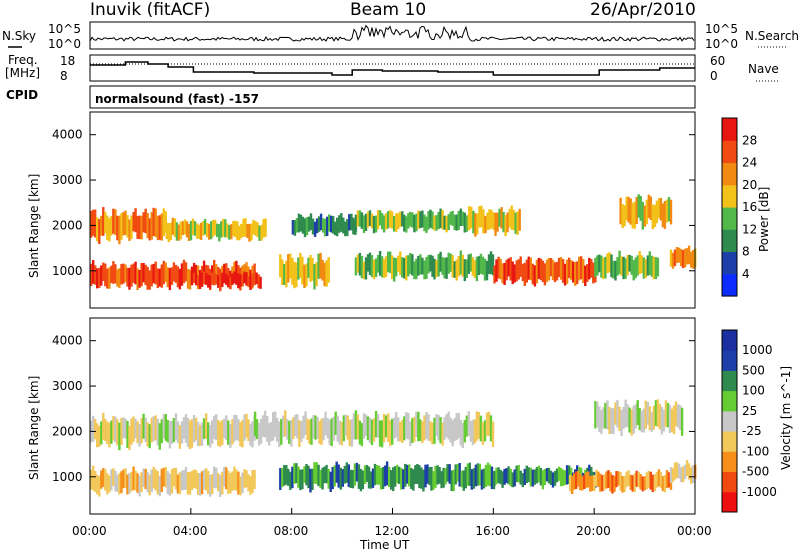 The image size is (800, 554). Describe the element at coordinates (753, 391) in the screenshot. I see `colorbar-tick-label: 100` at that location.